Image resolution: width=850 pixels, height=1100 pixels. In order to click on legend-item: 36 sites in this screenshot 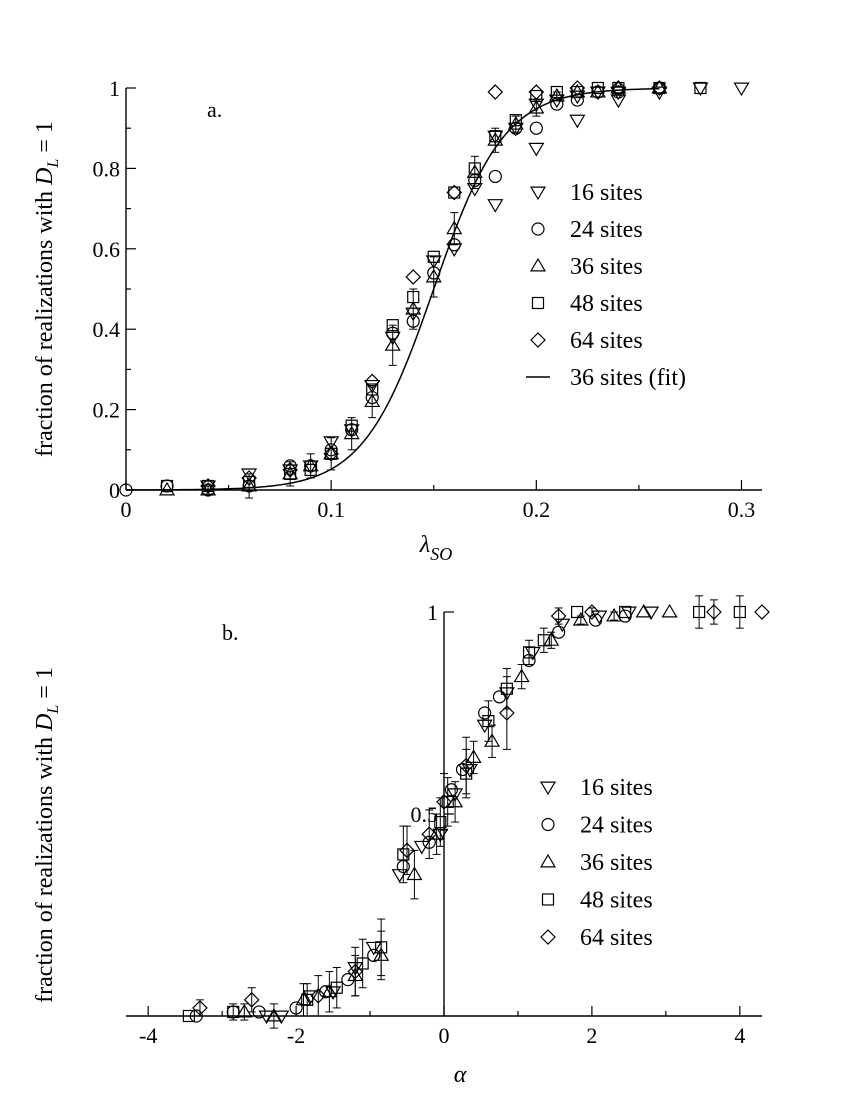, I will do `click(586, 267)`.